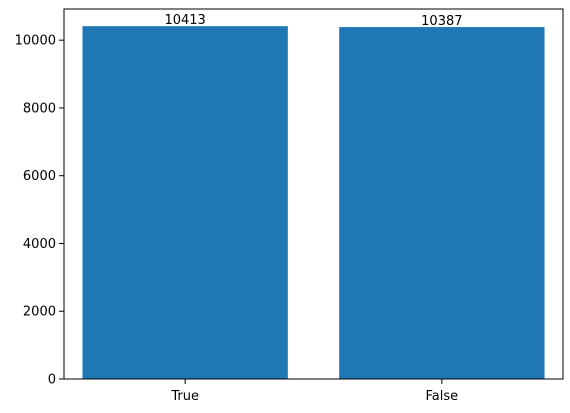  Describe the element at coordinates (39, 176) in the screenshot. I see `y-tick-label-6000: 6000` at that location.